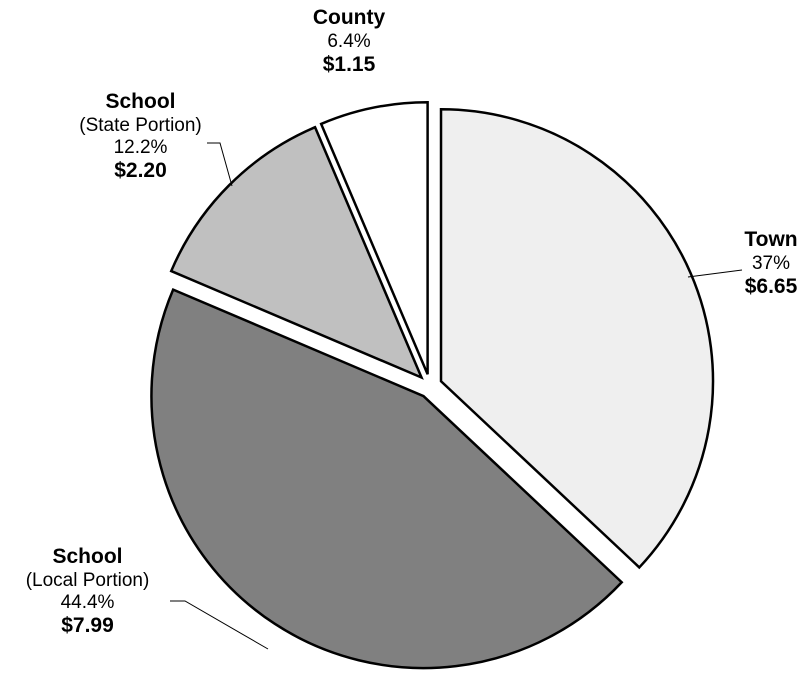  What do you see at coordinates (87, 625) in the screenshot?
I see `label-school-local-amount: $7.99` at bounding box center [87, 625].